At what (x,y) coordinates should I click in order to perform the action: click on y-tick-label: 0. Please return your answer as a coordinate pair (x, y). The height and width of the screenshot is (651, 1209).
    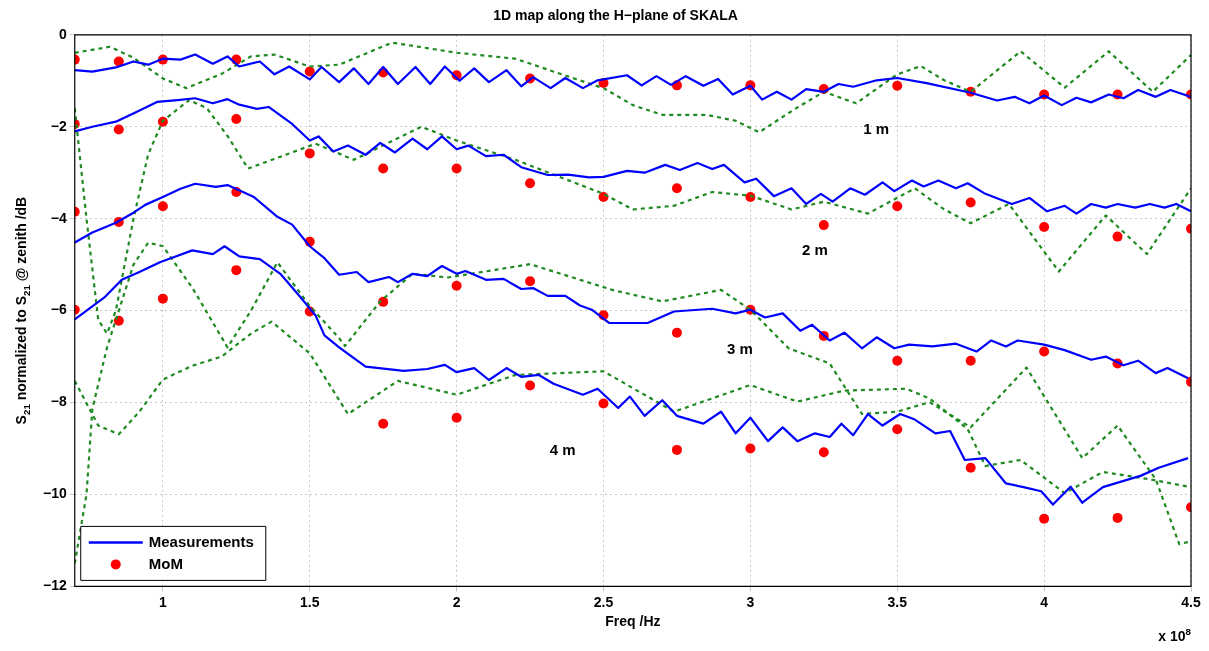
    Looking at the image, I should click on (62, 33).